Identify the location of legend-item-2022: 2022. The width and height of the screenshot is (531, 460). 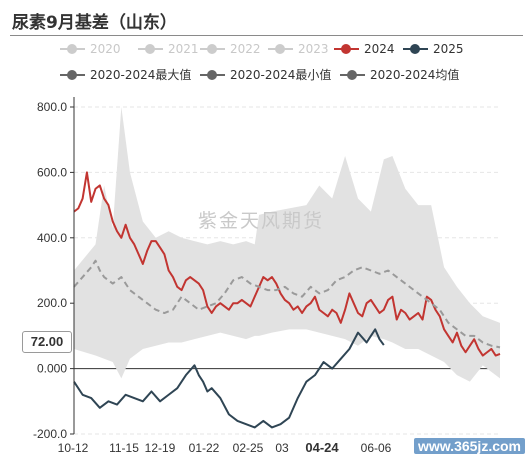
(230, 49).